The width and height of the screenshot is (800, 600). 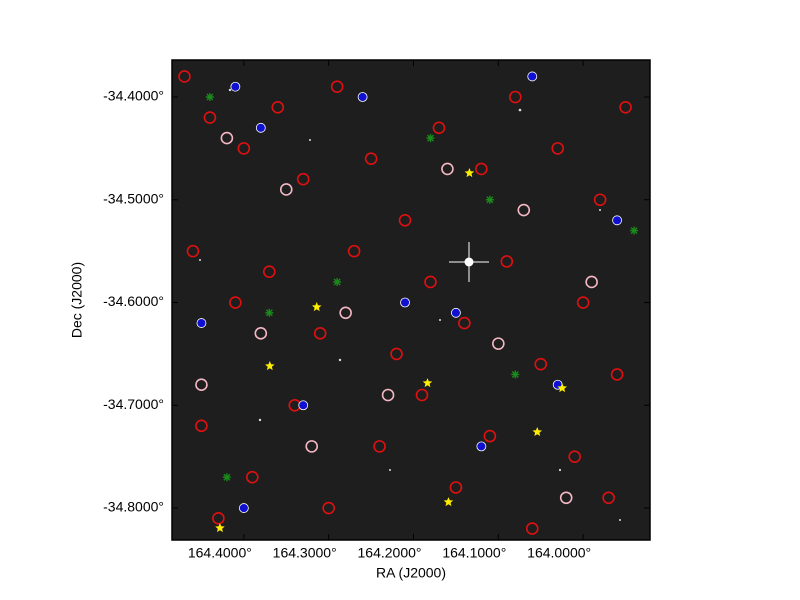 What do you see at coordinates (133, 404) in the screenshot?
I see `y-tick-label: -34.7000°` at bounding box center [133, 404].